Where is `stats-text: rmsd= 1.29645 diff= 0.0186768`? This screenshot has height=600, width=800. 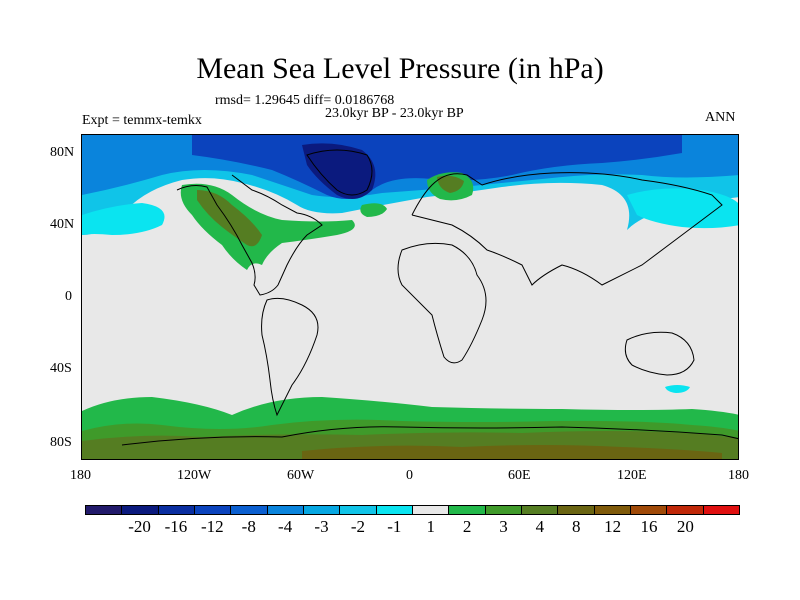
stats-text: rmsd= 1.29645 diff= 0.0186768 is located at coordinates (305, 100).